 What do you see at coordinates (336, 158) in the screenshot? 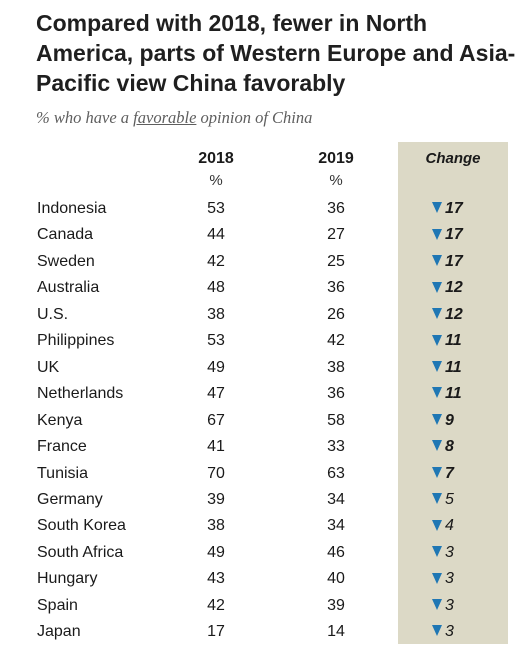
I see `column-header-2019: 2019` at bounding box center [336, 158].